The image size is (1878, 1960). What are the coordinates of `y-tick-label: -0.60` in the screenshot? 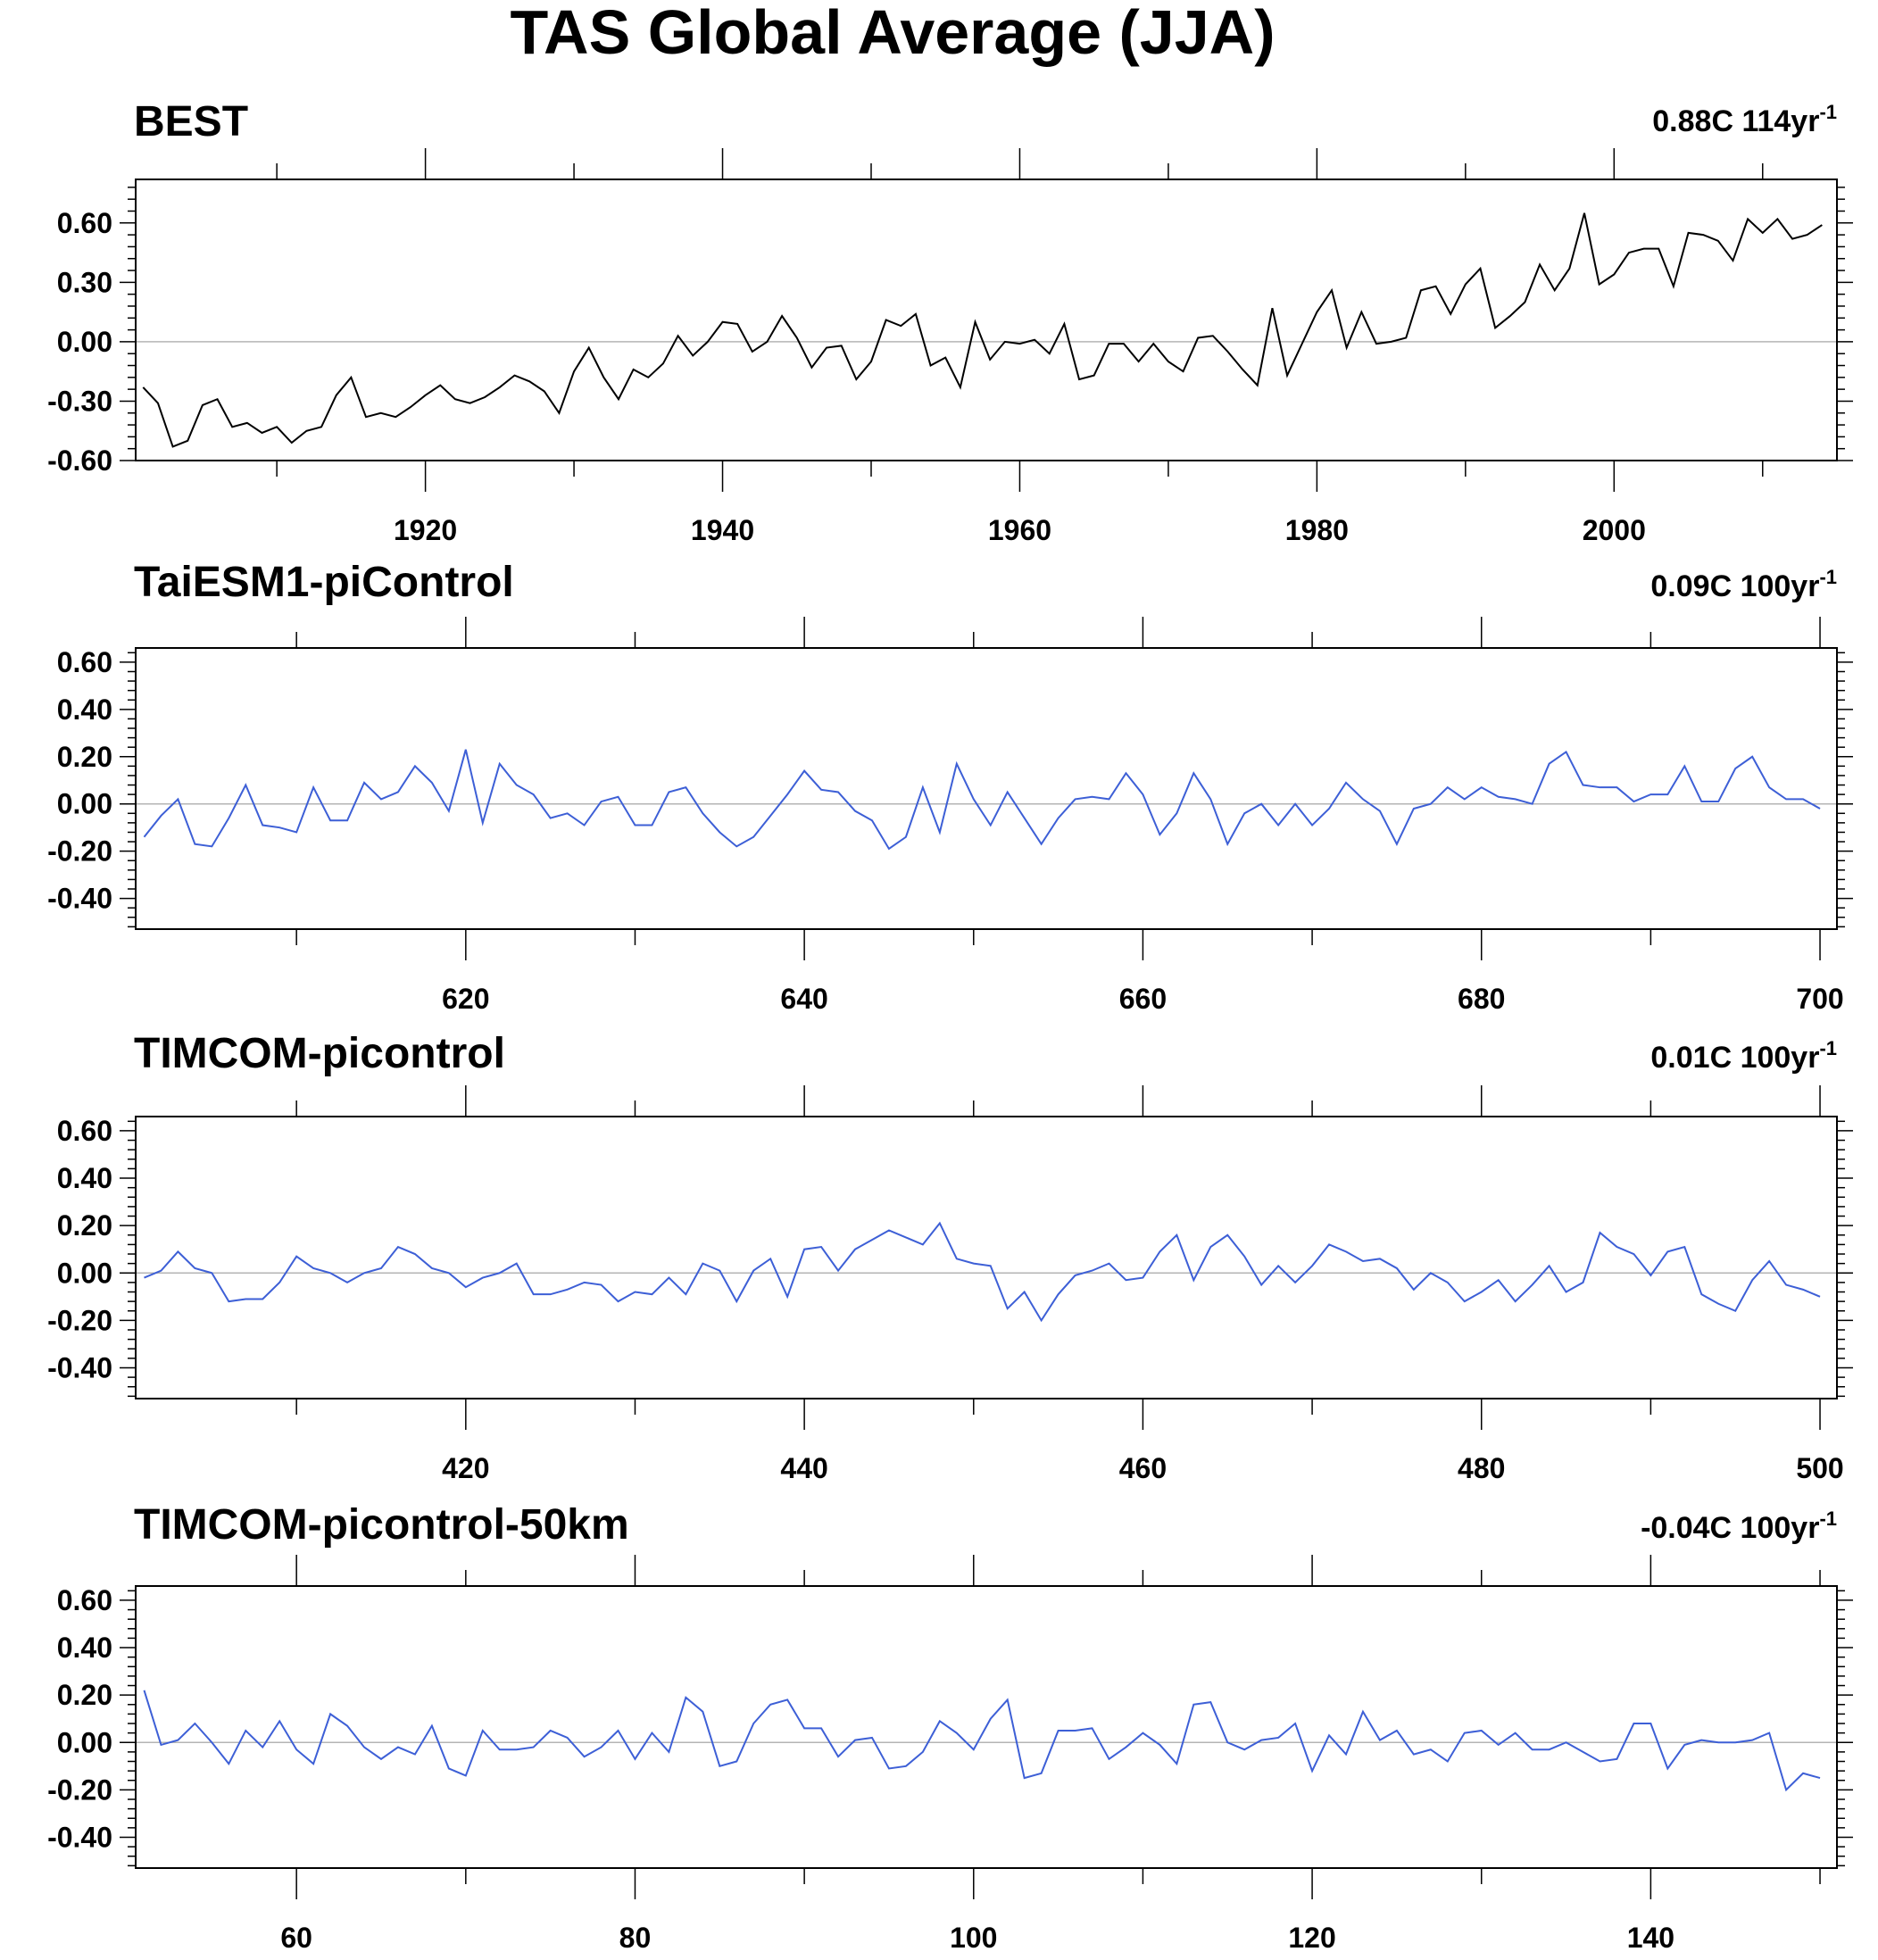 It's located at (80, 460).